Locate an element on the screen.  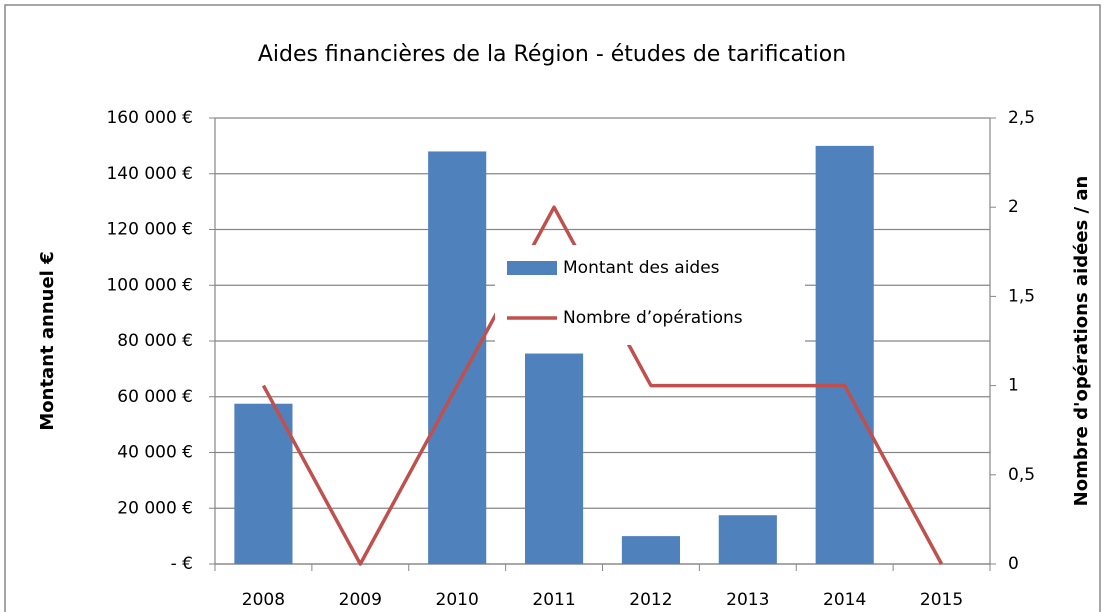
legend-label: Montant des aides is located at coordinates (641, 268).